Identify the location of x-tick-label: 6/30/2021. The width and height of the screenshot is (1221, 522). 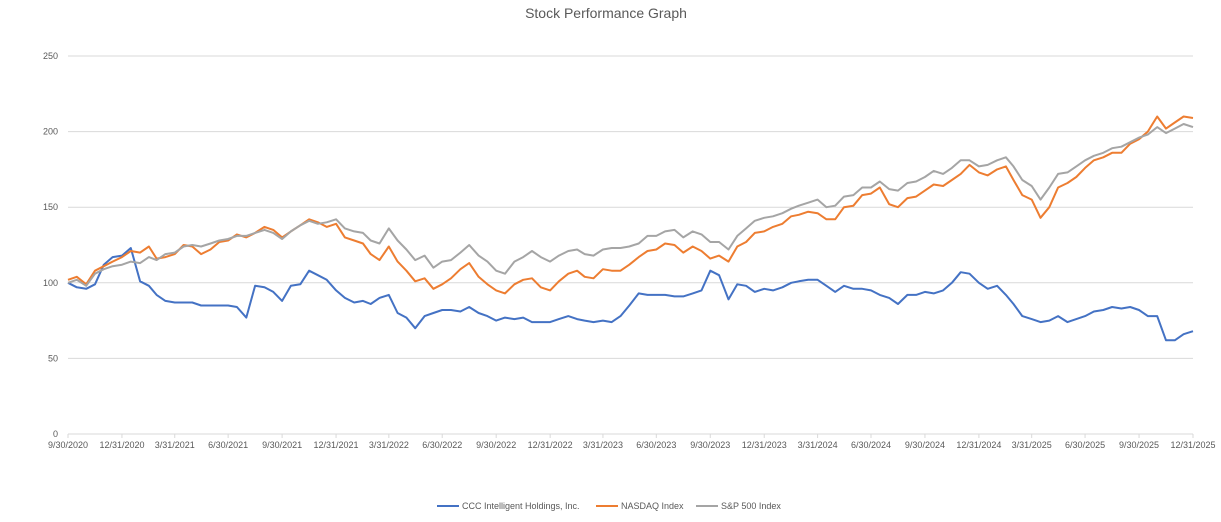
(228, 445).